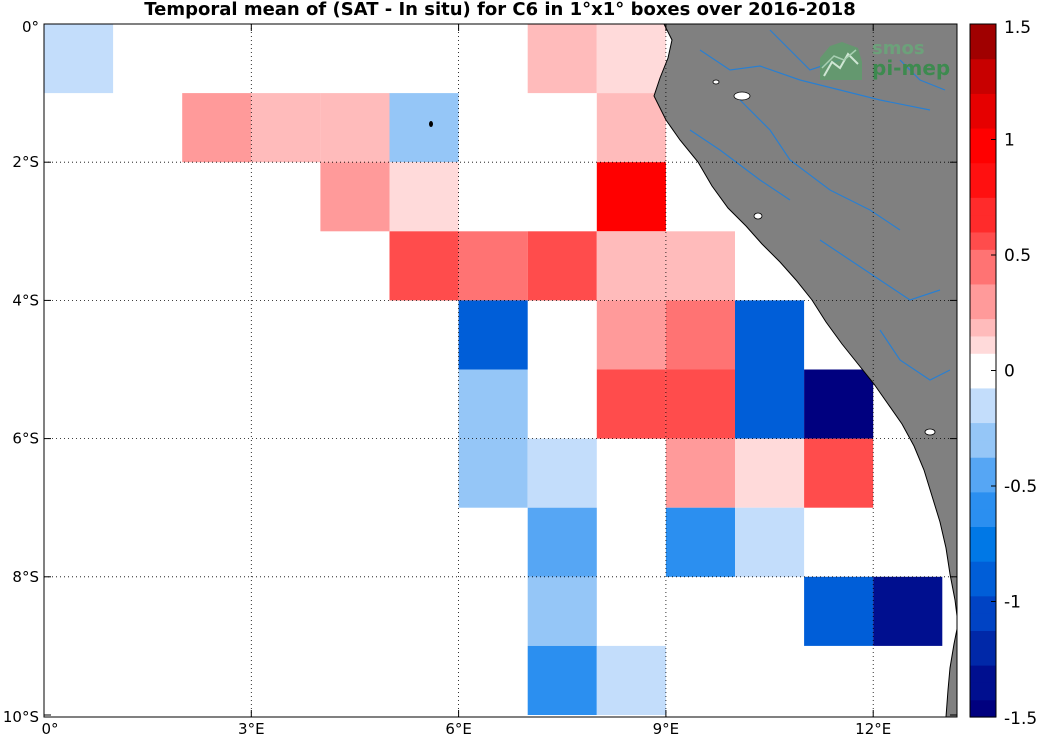 The width and height of the screenshot is (1042, 738). What do you see at coordinates (49, 729) in the screenshot?
I see `x-tick-label: 0°` at bounding box center [49, 729].